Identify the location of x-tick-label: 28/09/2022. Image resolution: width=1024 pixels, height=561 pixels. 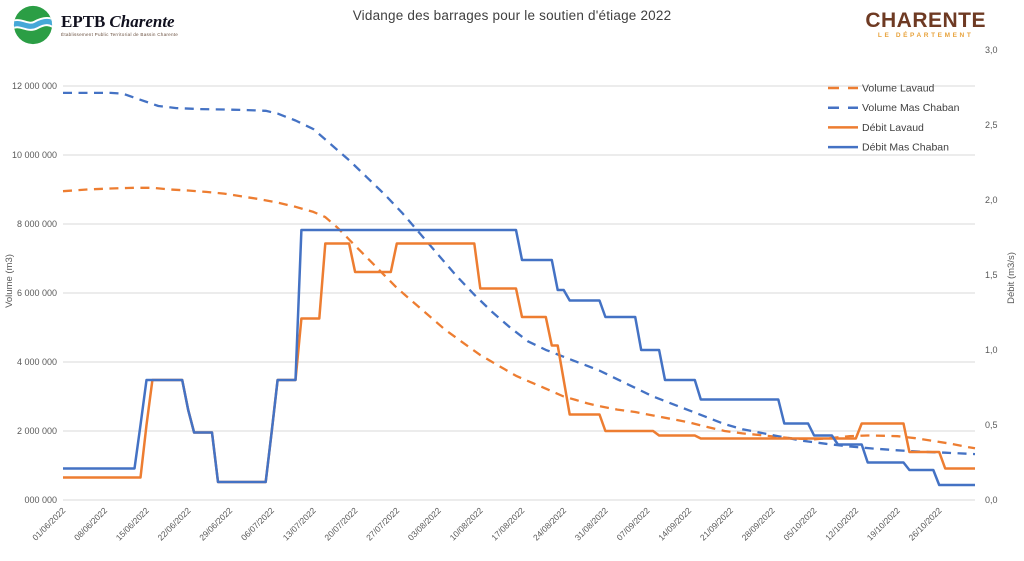
(758, 523).